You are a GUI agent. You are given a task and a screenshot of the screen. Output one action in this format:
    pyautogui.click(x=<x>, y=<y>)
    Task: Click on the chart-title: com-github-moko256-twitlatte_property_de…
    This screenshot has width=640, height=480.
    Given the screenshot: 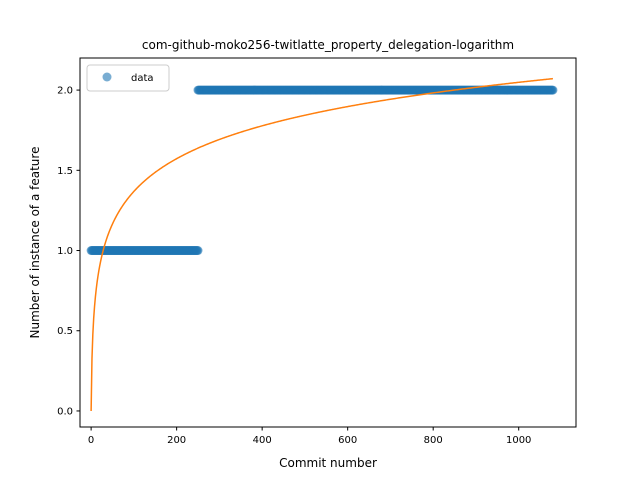 What is the action you would take?
    pyautogui.click(x=328, y=45)
    